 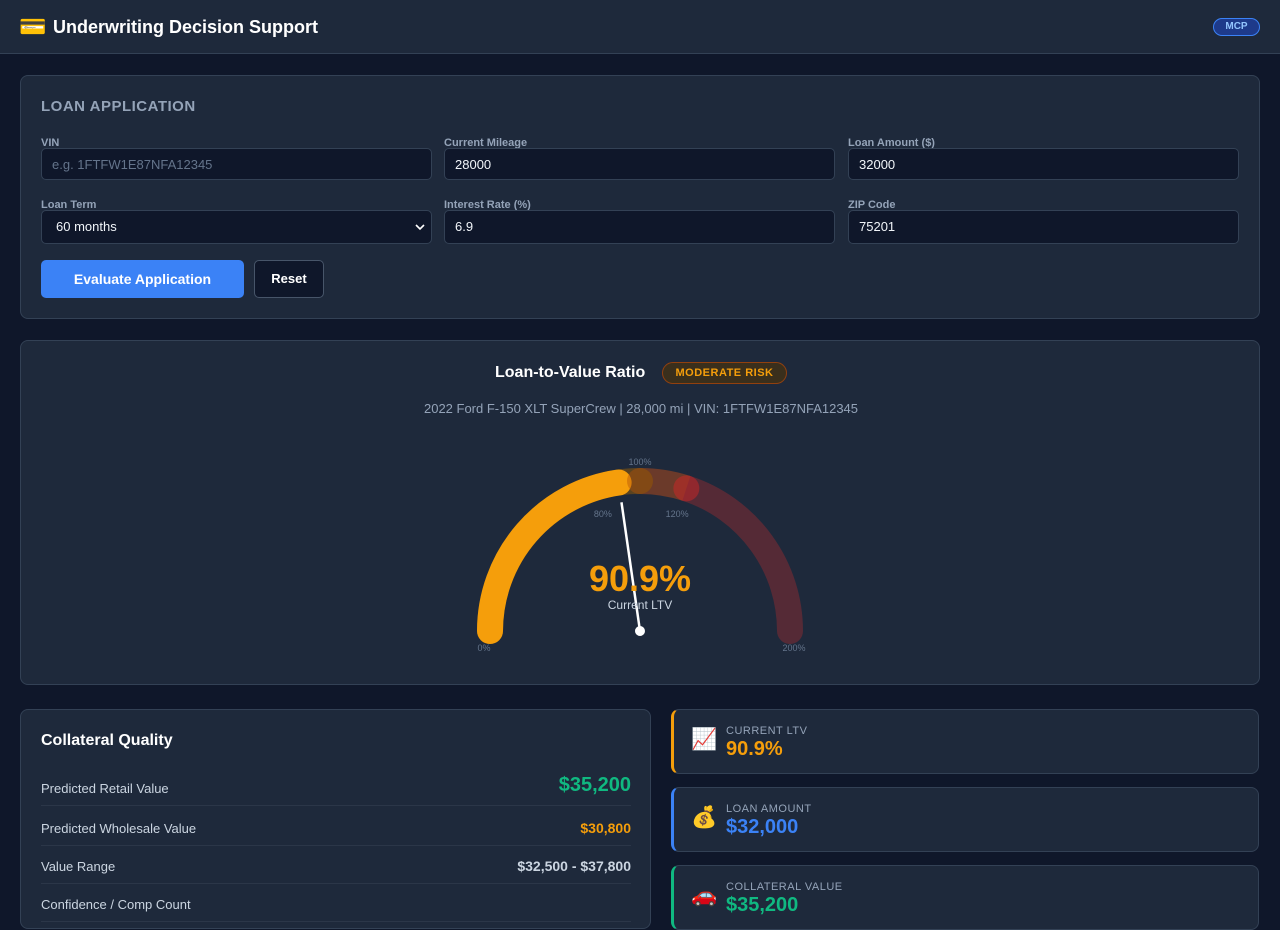 What do you see at coordinates (483, 648) in the screenshot?
I see `tick-label: 0%` at bounding box center [483, 648].